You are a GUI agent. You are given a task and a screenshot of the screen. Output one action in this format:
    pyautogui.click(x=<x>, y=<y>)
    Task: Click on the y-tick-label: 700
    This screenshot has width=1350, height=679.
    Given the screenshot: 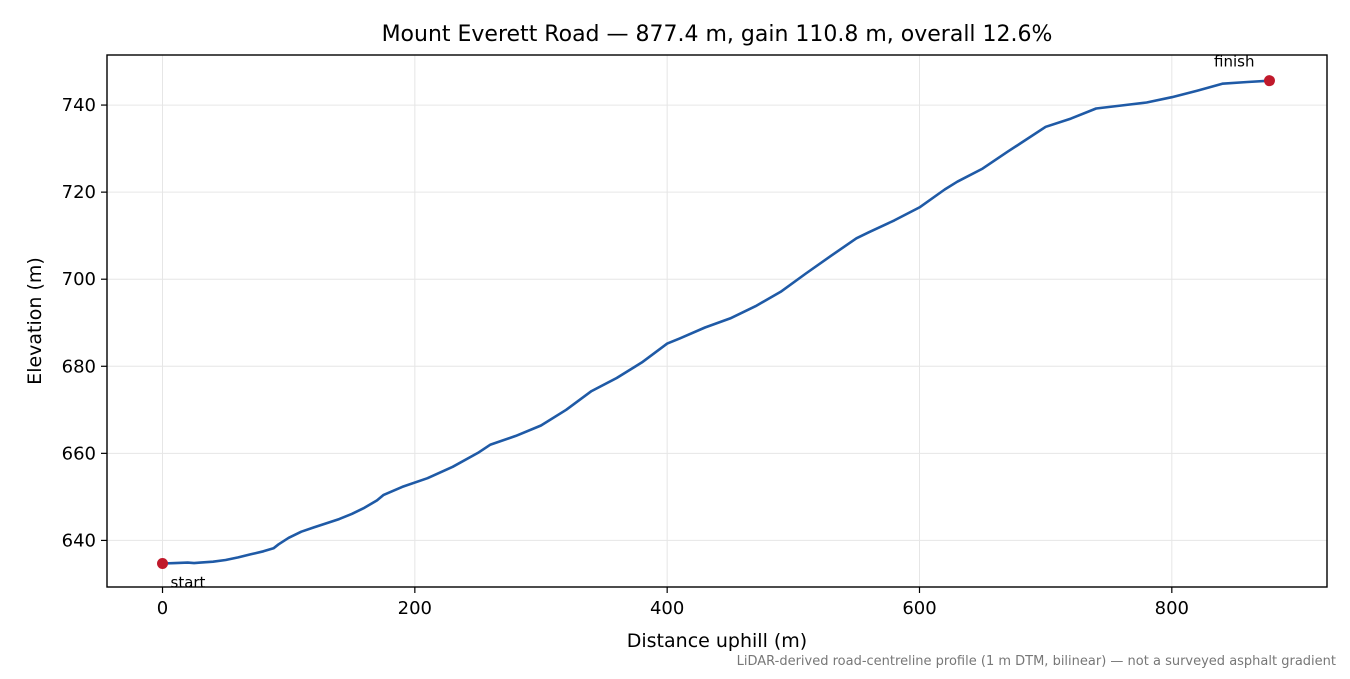 What is the action you would take?
    pyautogui.click(x=79, y=279)
    